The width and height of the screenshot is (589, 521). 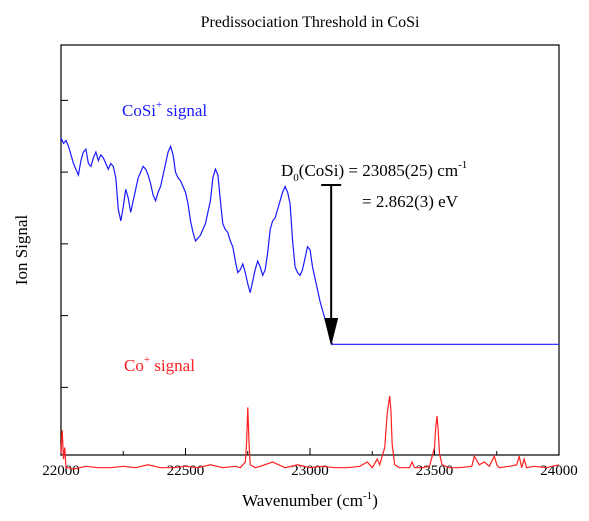 What do you see at coordinates (159, 364) in the screenshot?
I see `series-label-co: Co+ signal` at bounding box center [159, 364].